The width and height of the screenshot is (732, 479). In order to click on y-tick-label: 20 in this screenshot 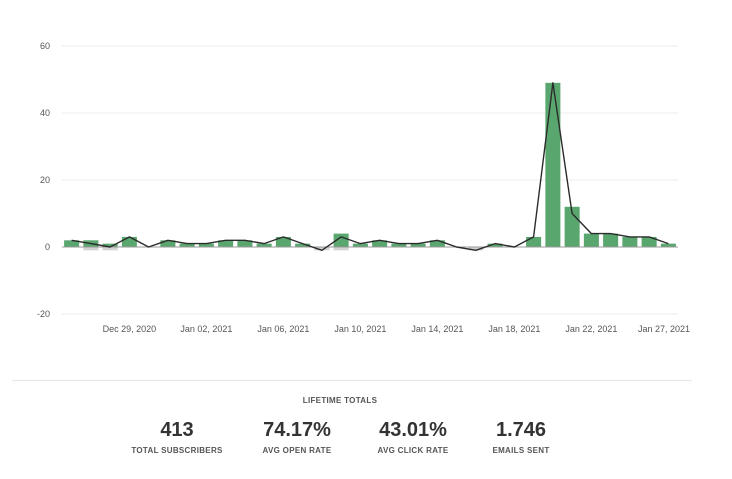, I will do `click(45, 180)`.